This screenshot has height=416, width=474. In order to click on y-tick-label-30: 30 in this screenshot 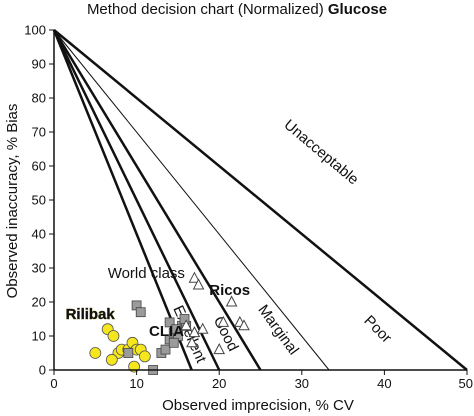, I will do `click(39, 268)`.